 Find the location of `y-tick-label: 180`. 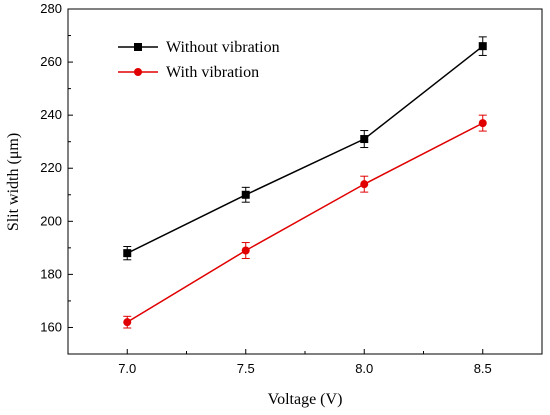

y-tick-label: 180 is located at coordinates (51, 273).